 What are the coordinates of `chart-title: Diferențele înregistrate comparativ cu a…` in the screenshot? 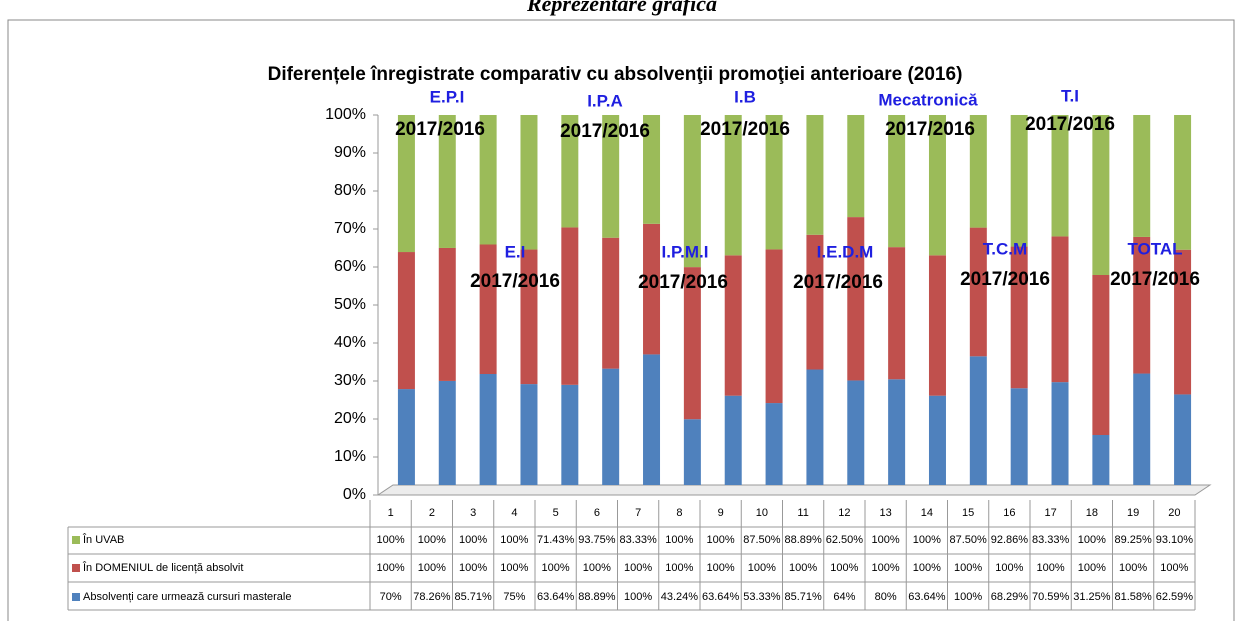 It's located at (615, 74).